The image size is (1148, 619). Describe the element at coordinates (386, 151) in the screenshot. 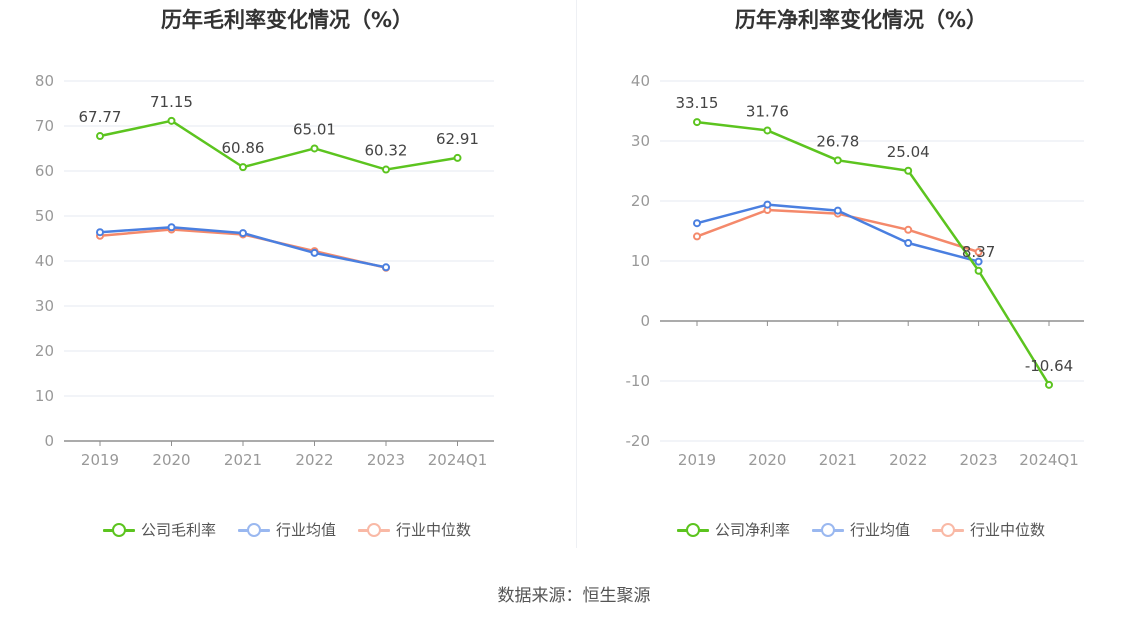

I see `data-label: 60.32` at that location.